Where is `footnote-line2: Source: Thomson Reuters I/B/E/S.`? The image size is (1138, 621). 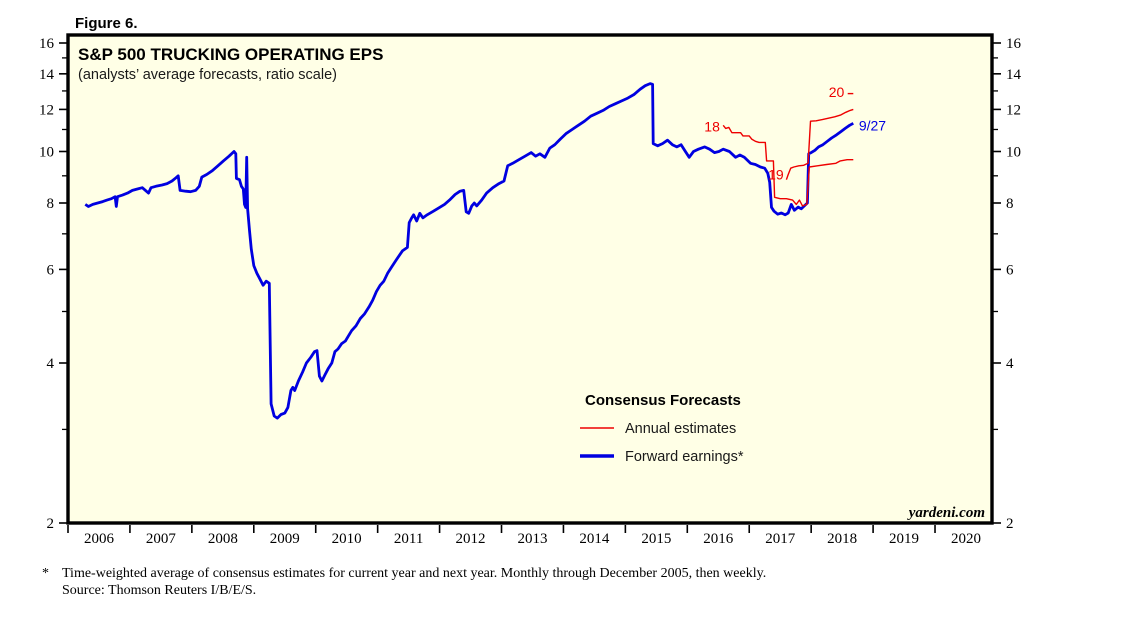
footnote-line2: Source: Thomson Reuters I/B/E/S. is located at coordinates (159, 590).